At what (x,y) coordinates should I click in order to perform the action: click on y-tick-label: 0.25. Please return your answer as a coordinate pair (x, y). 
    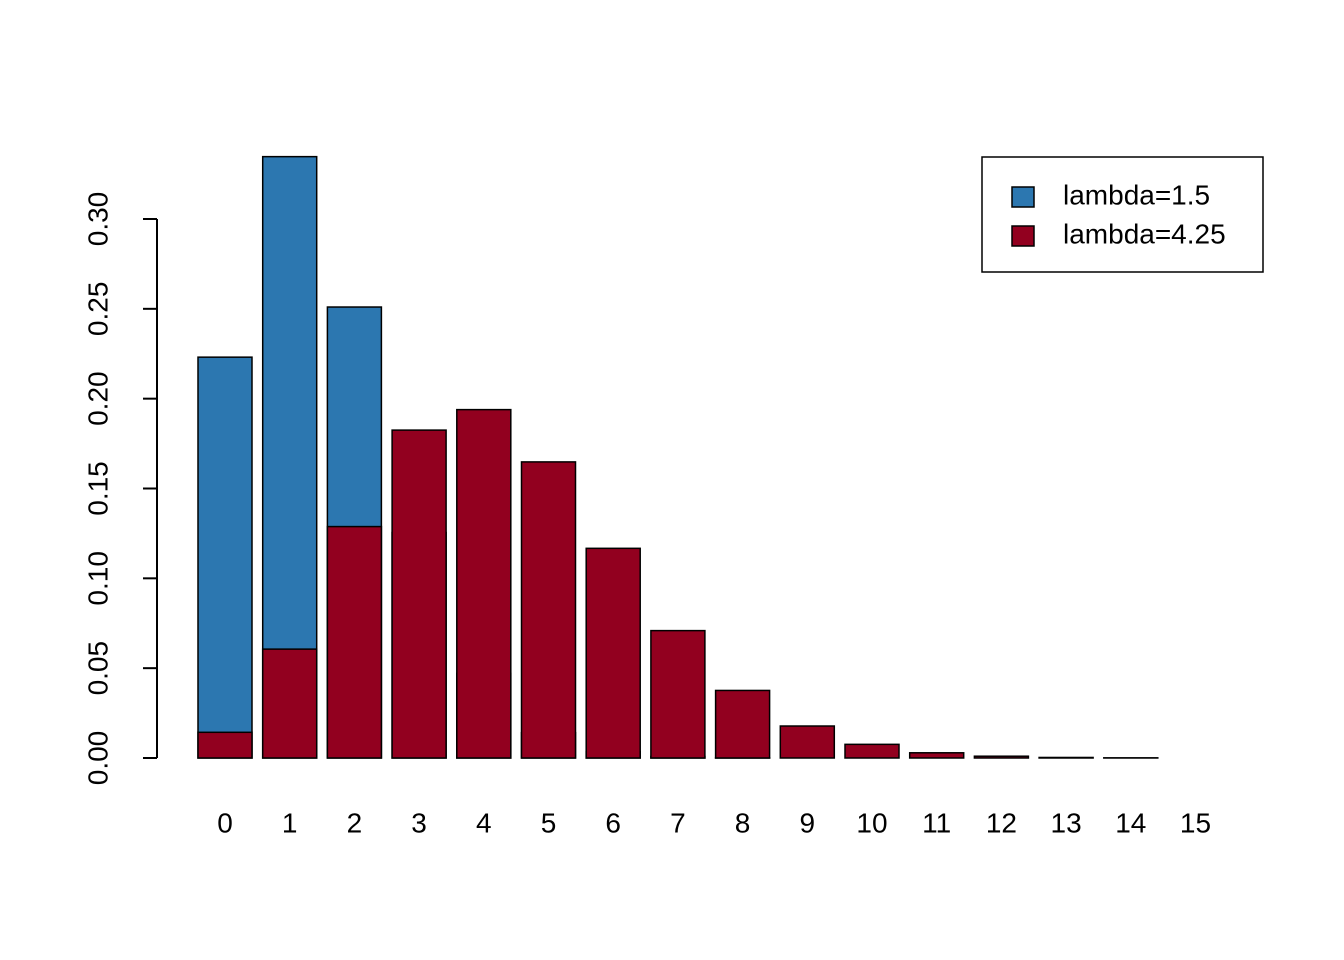
    Looking at the image, I should click on (97, 309).